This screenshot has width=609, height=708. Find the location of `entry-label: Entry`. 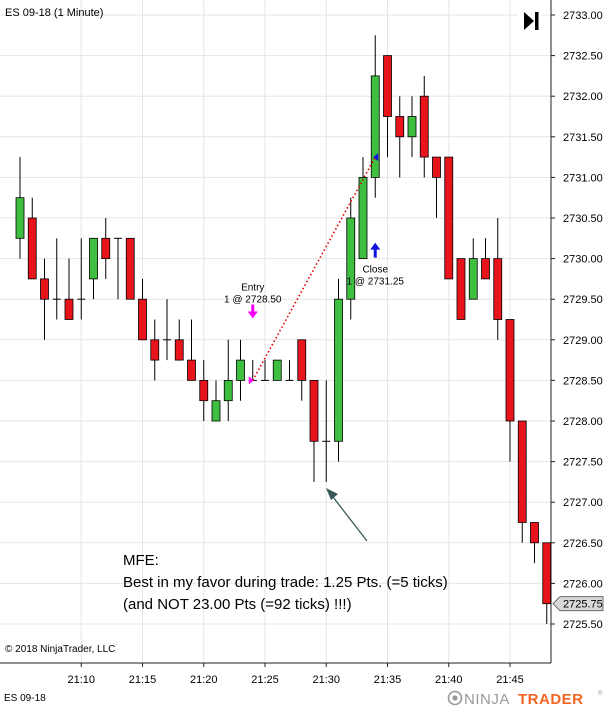

entry-label: Entry is located at coordinates (252, 288).